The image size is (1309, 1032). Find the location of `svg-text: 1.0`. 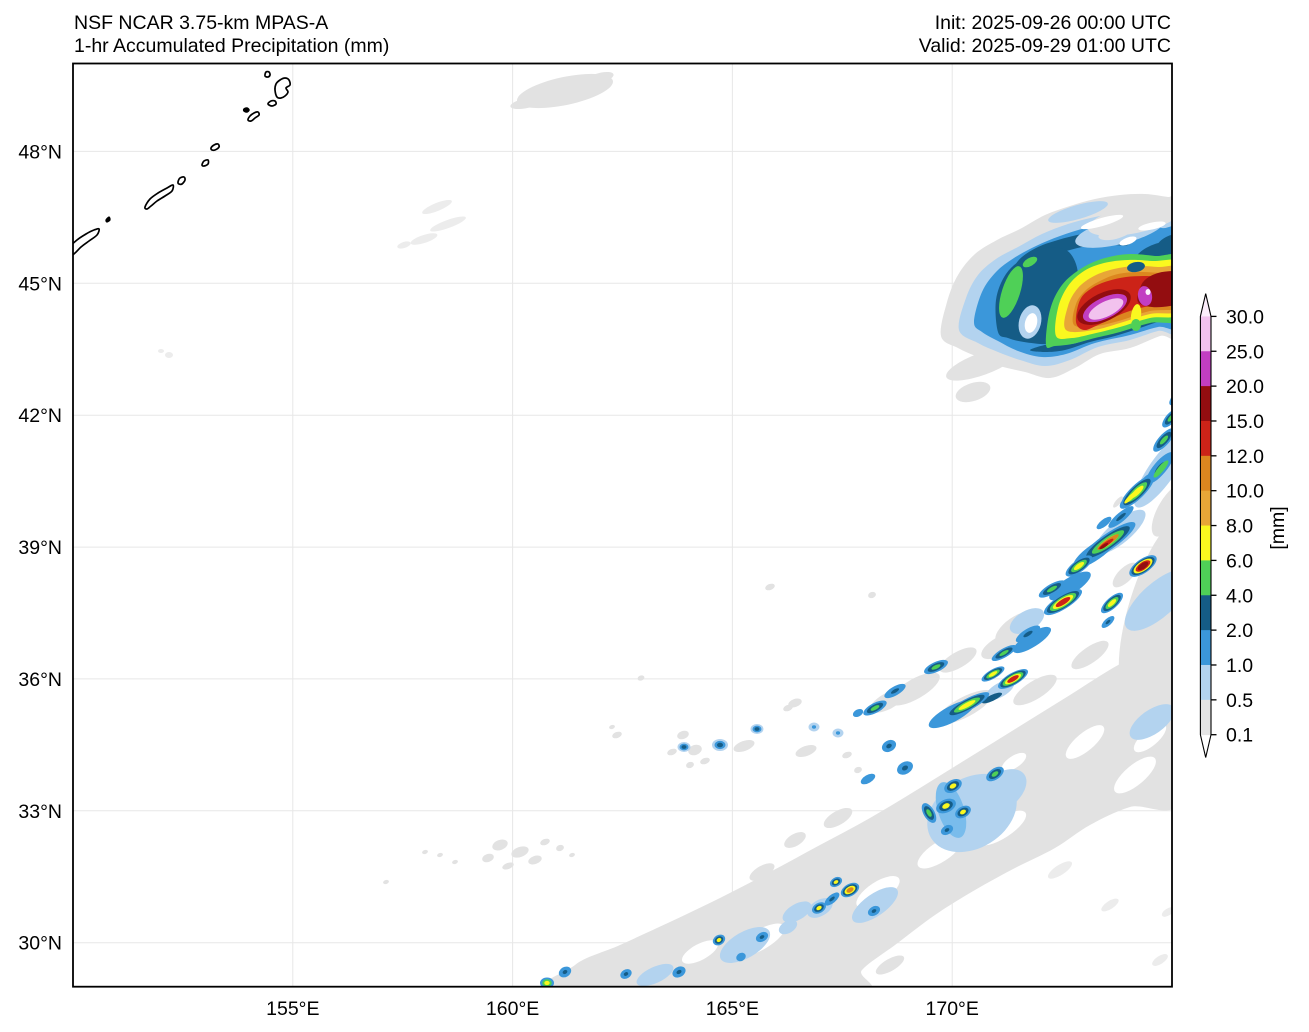

svg-text: 1.0 is located at coordinates (1239, 666).